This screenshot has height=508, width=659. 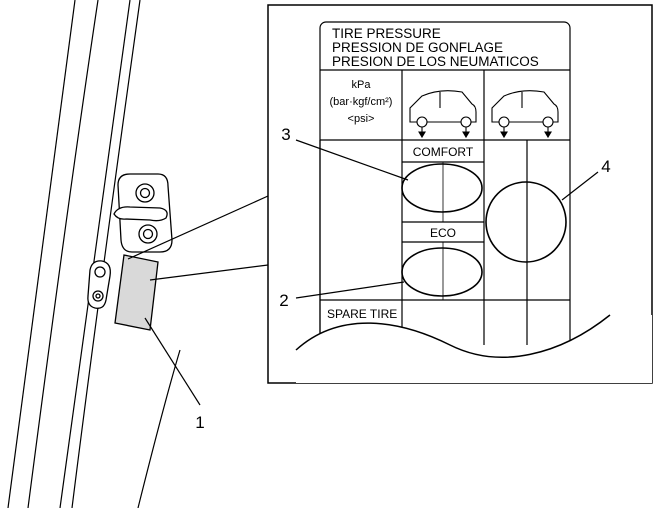 What do you see at coordinates (453, 336) in the screenshot?
I see `label-cut-edge` at bounding box center [453, 336].